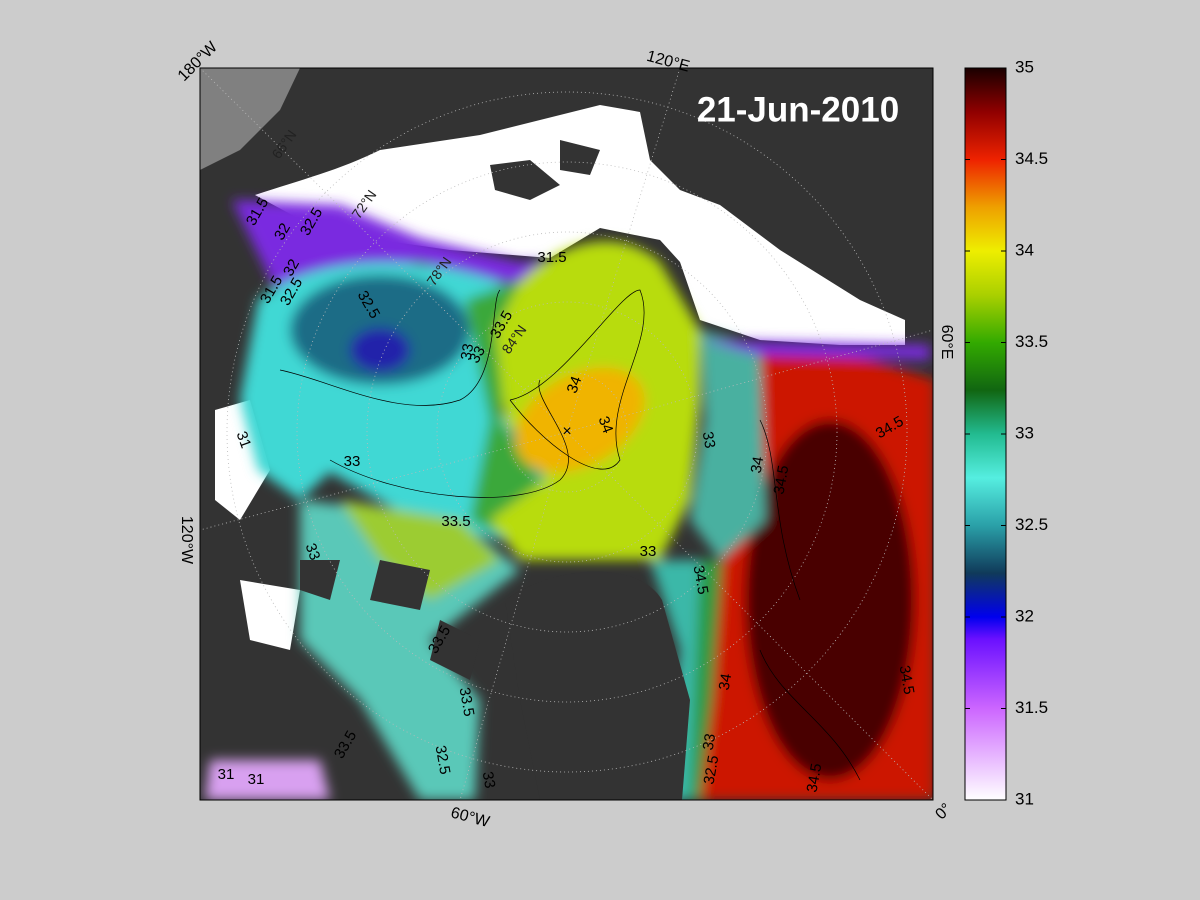 The image size is (1200, 900). Describe the element at coordinates (1031, 341) in the screenshot. I see `tick-label: 33.5` at that location.